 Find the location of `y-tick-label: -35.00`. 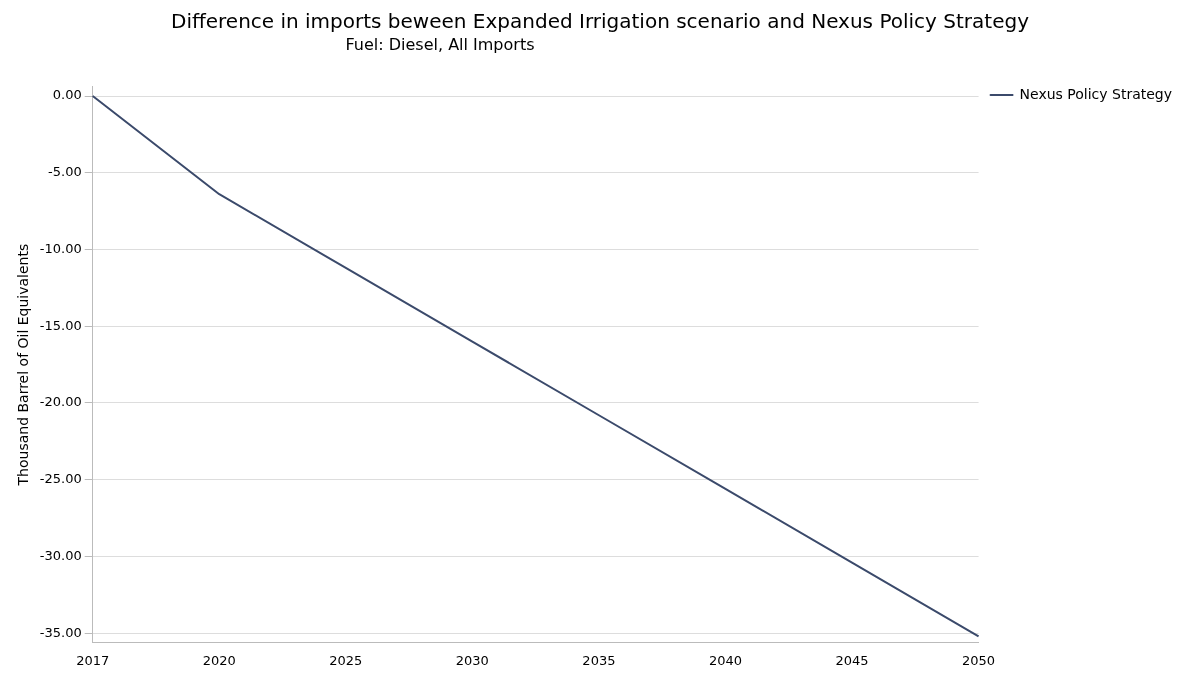

y-tick-label: -35.00 is located at coordinates (60, 632).